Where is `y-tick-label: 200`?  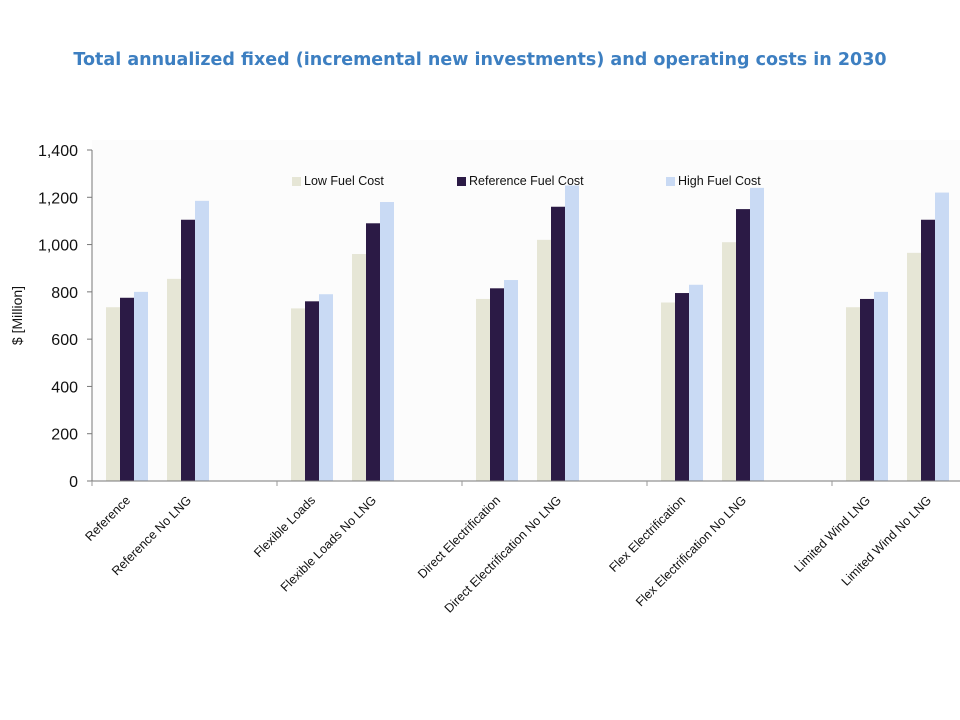 y-tick-label: 200 is located at coordinates (64, 435).